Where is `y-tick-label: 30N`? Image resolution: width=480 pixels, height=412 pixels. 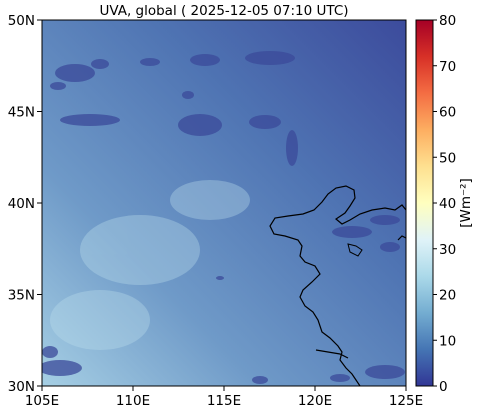
y-tick-label: 30N is located at coordinates (21, 387).